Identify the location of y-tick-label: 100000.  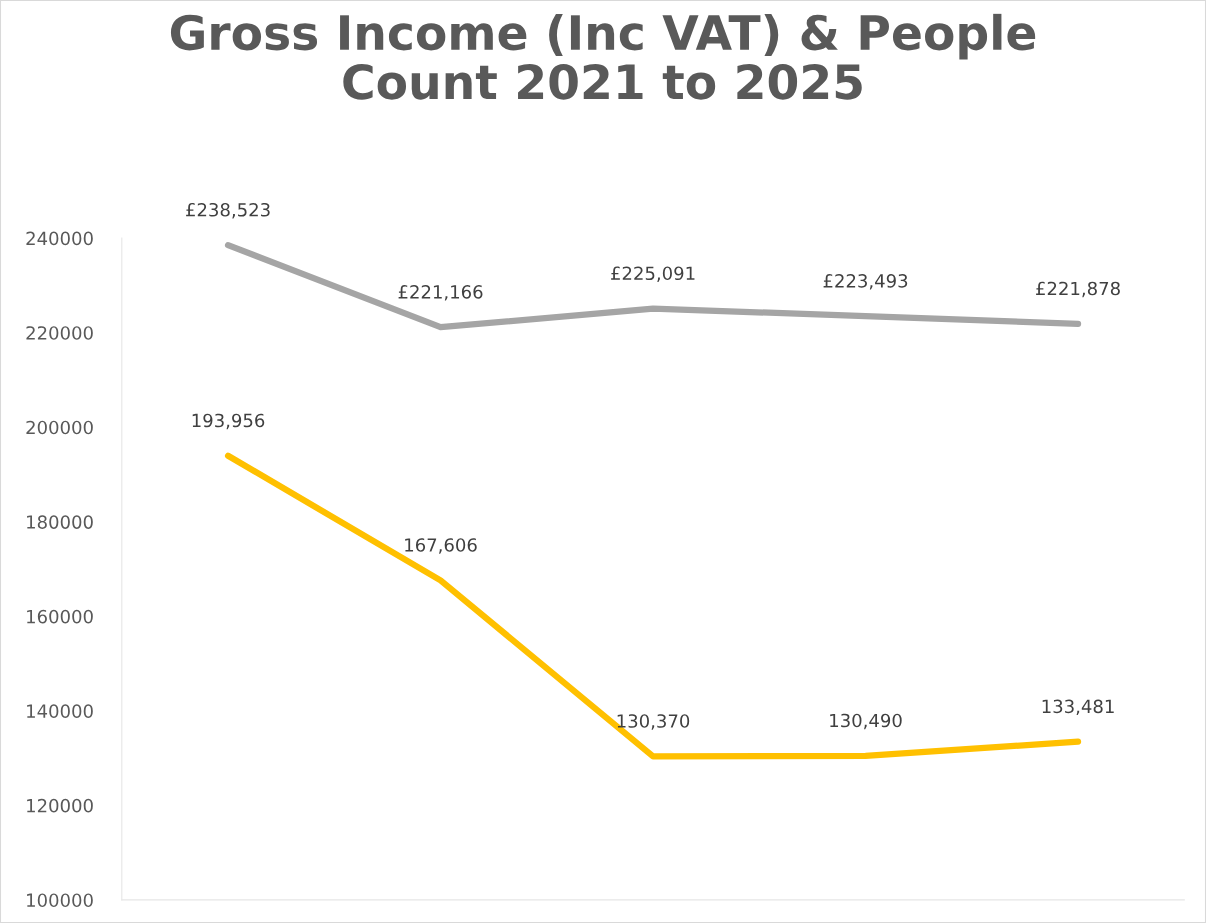
(60, 900).